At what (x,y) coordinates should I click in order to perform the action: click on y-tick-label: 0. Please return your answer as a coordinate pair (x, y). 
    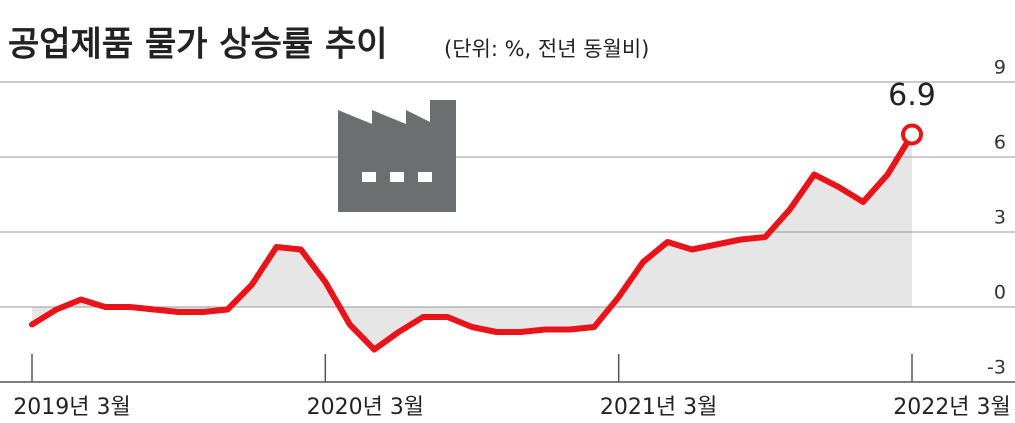
    Looking at the image, I should click on (1000, 293).